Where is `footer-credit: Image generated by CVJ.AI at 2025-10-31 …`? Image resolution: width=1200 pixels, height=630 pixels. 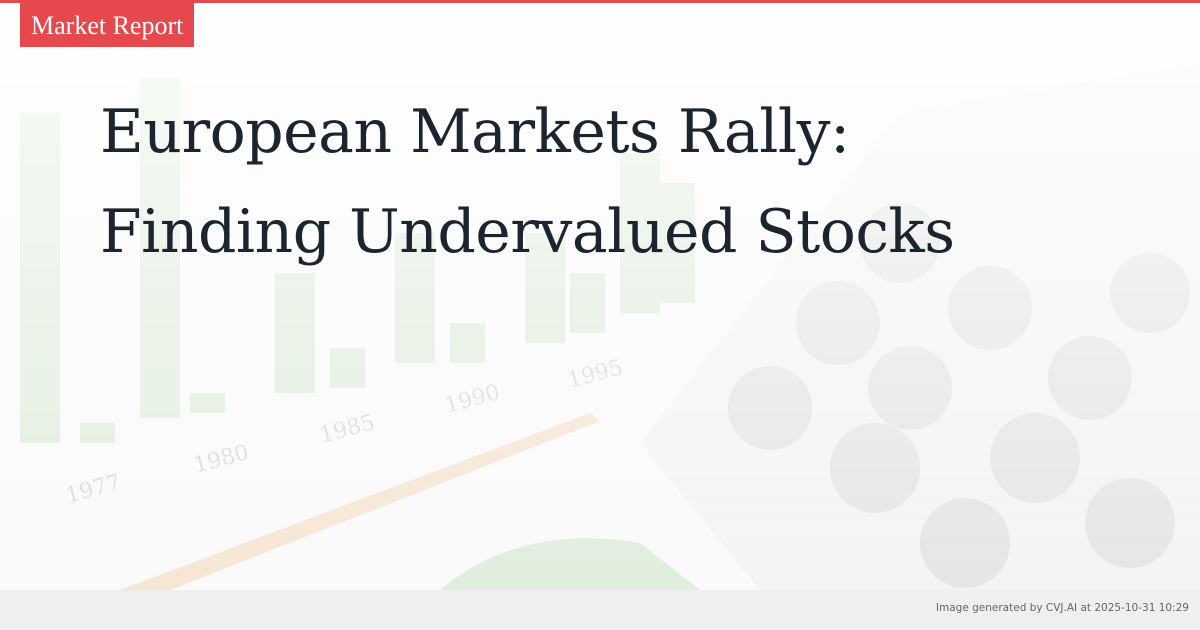 footer-credit: Image generated by CVJ.AI at 2025-10-31 … is located at coordinates (1062, 608).